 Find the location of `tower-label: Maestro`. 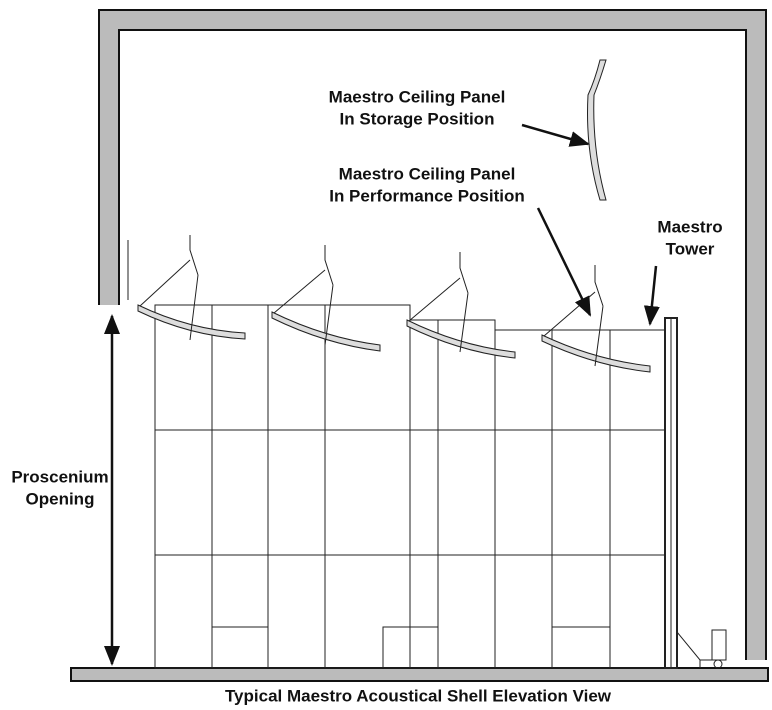

tower-label: Maestro is located at coordinates (689, 226).